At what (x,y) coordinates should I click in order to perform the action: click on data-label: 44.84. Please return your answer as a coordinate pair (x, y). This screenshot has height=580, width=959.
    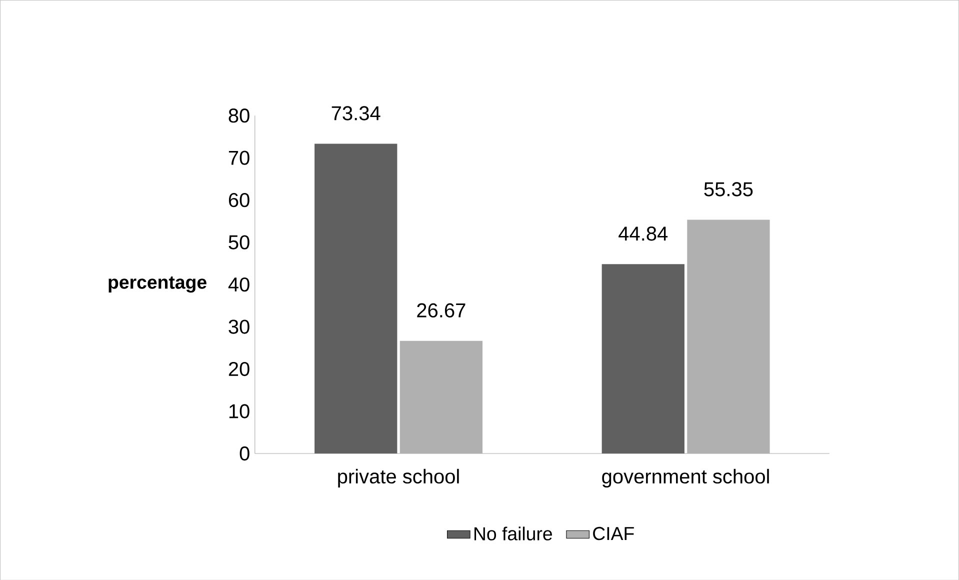
    Looking at the image, I should click on (643, 233).